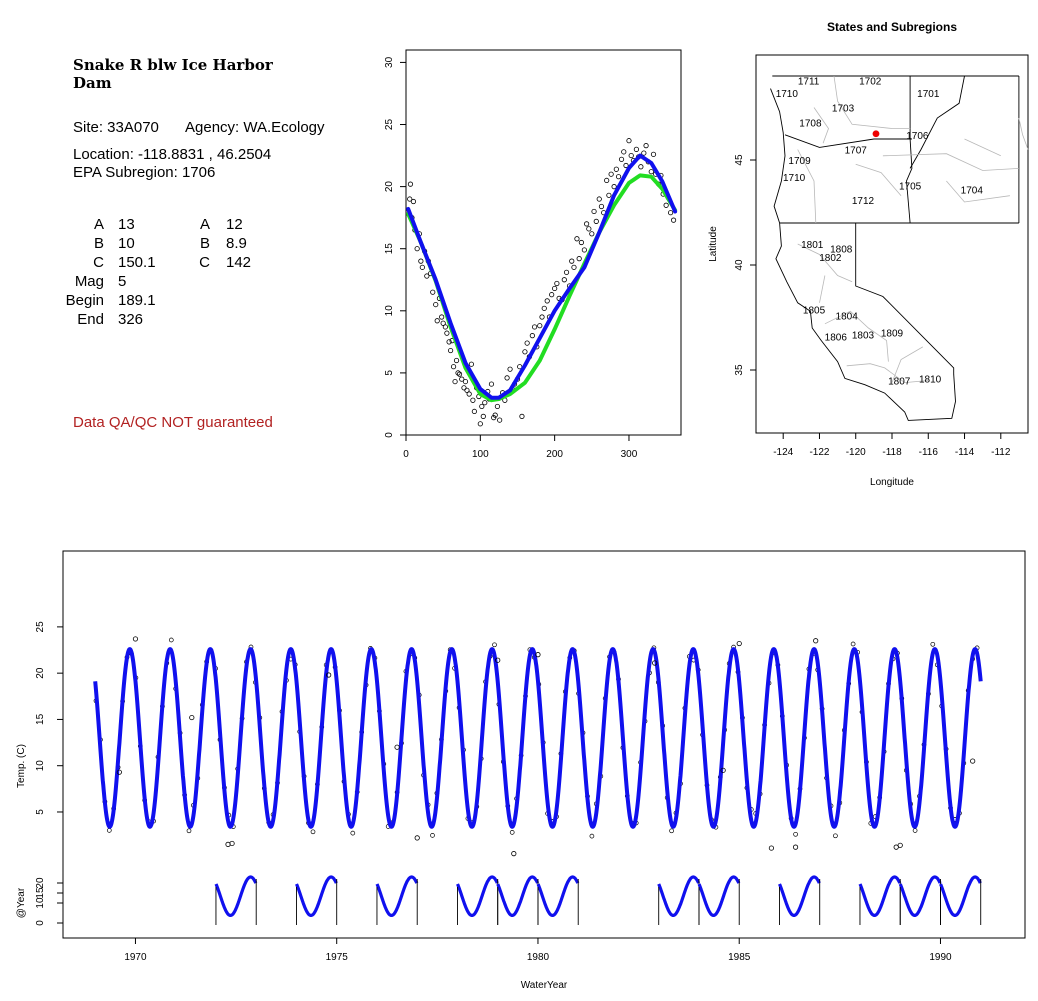  Describe the element at coordinates (542, 276) in the screenshot. I see `blue-fit-curve` at that location.